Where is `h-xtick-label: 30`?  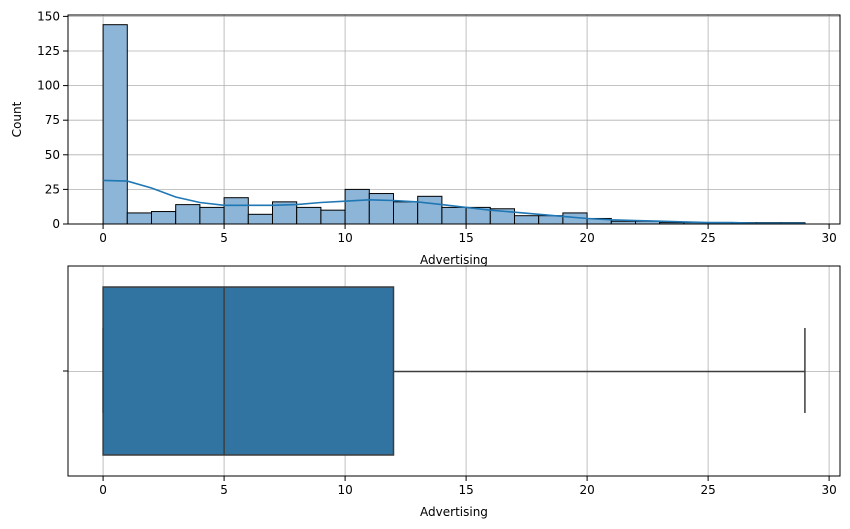
h-xtick-label: 30 is located at coordinates (828, 238).